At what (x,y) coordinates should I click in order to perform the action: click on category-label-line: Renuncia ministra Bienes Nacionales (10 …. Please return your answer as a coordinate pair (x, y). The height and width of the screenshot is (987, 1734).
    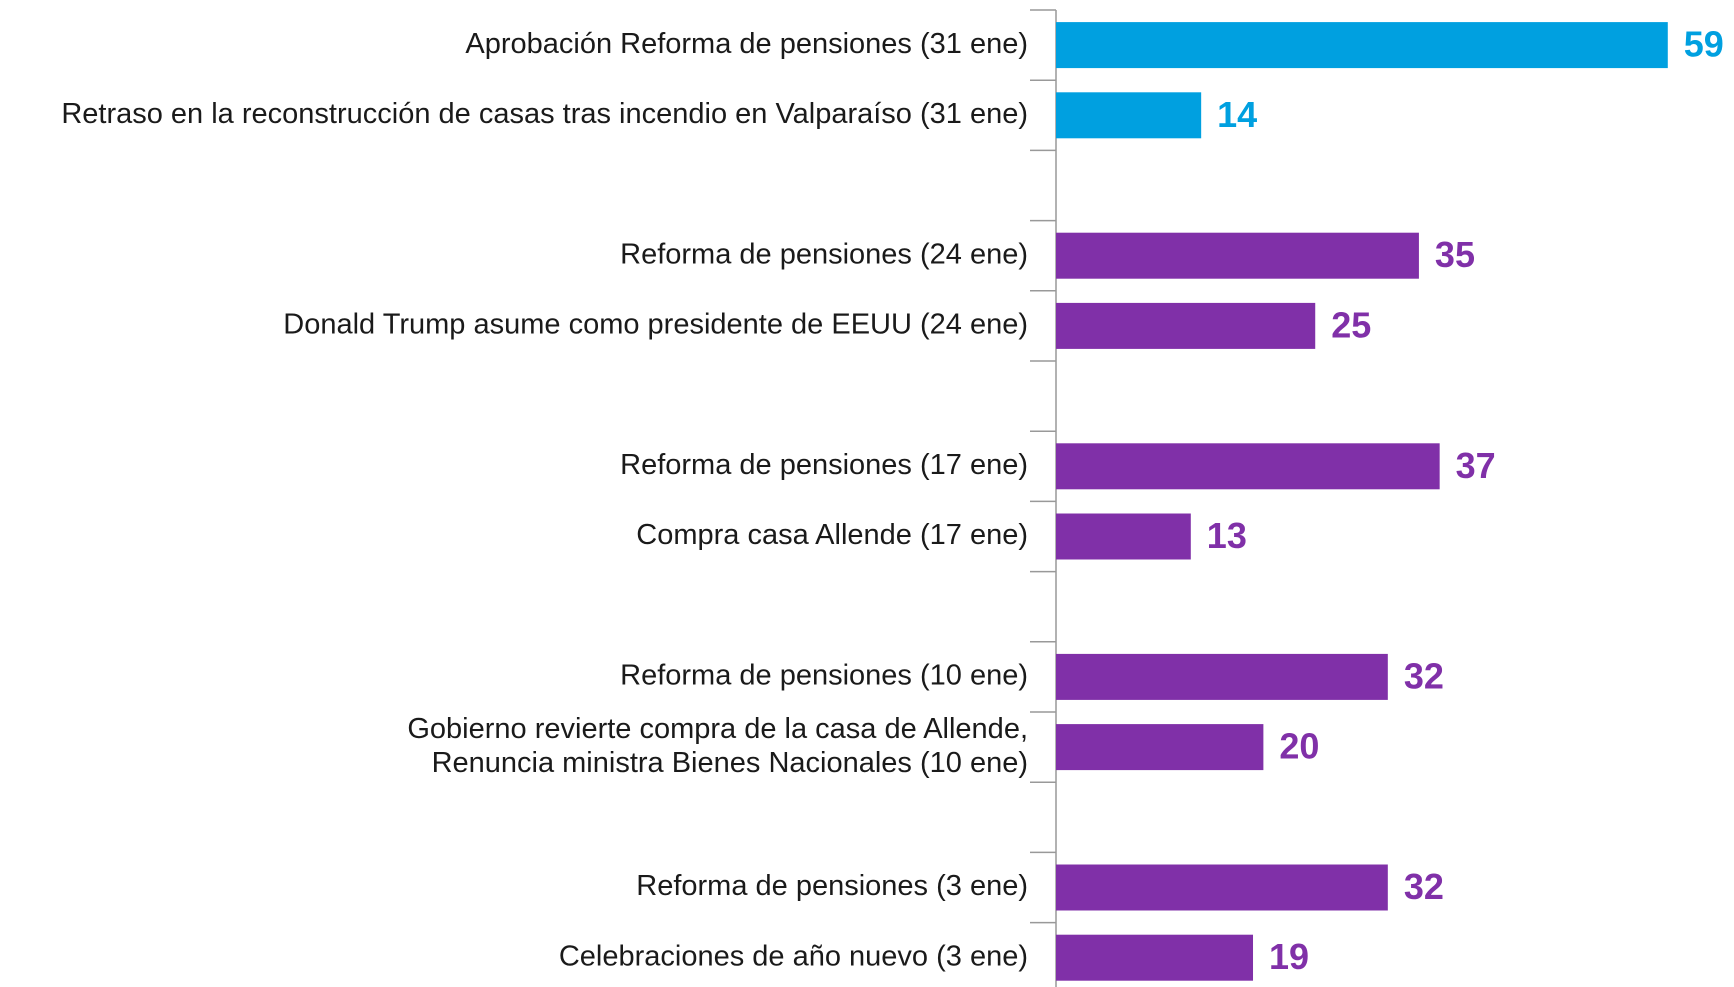
    Looking at the image, I should click on (730, 763).